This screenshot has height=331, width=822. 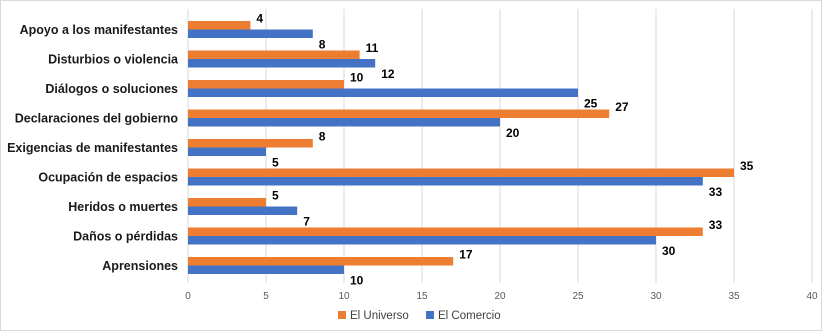 I want to click on data-label-el-comercio: 5, so click(x=275, y=163).